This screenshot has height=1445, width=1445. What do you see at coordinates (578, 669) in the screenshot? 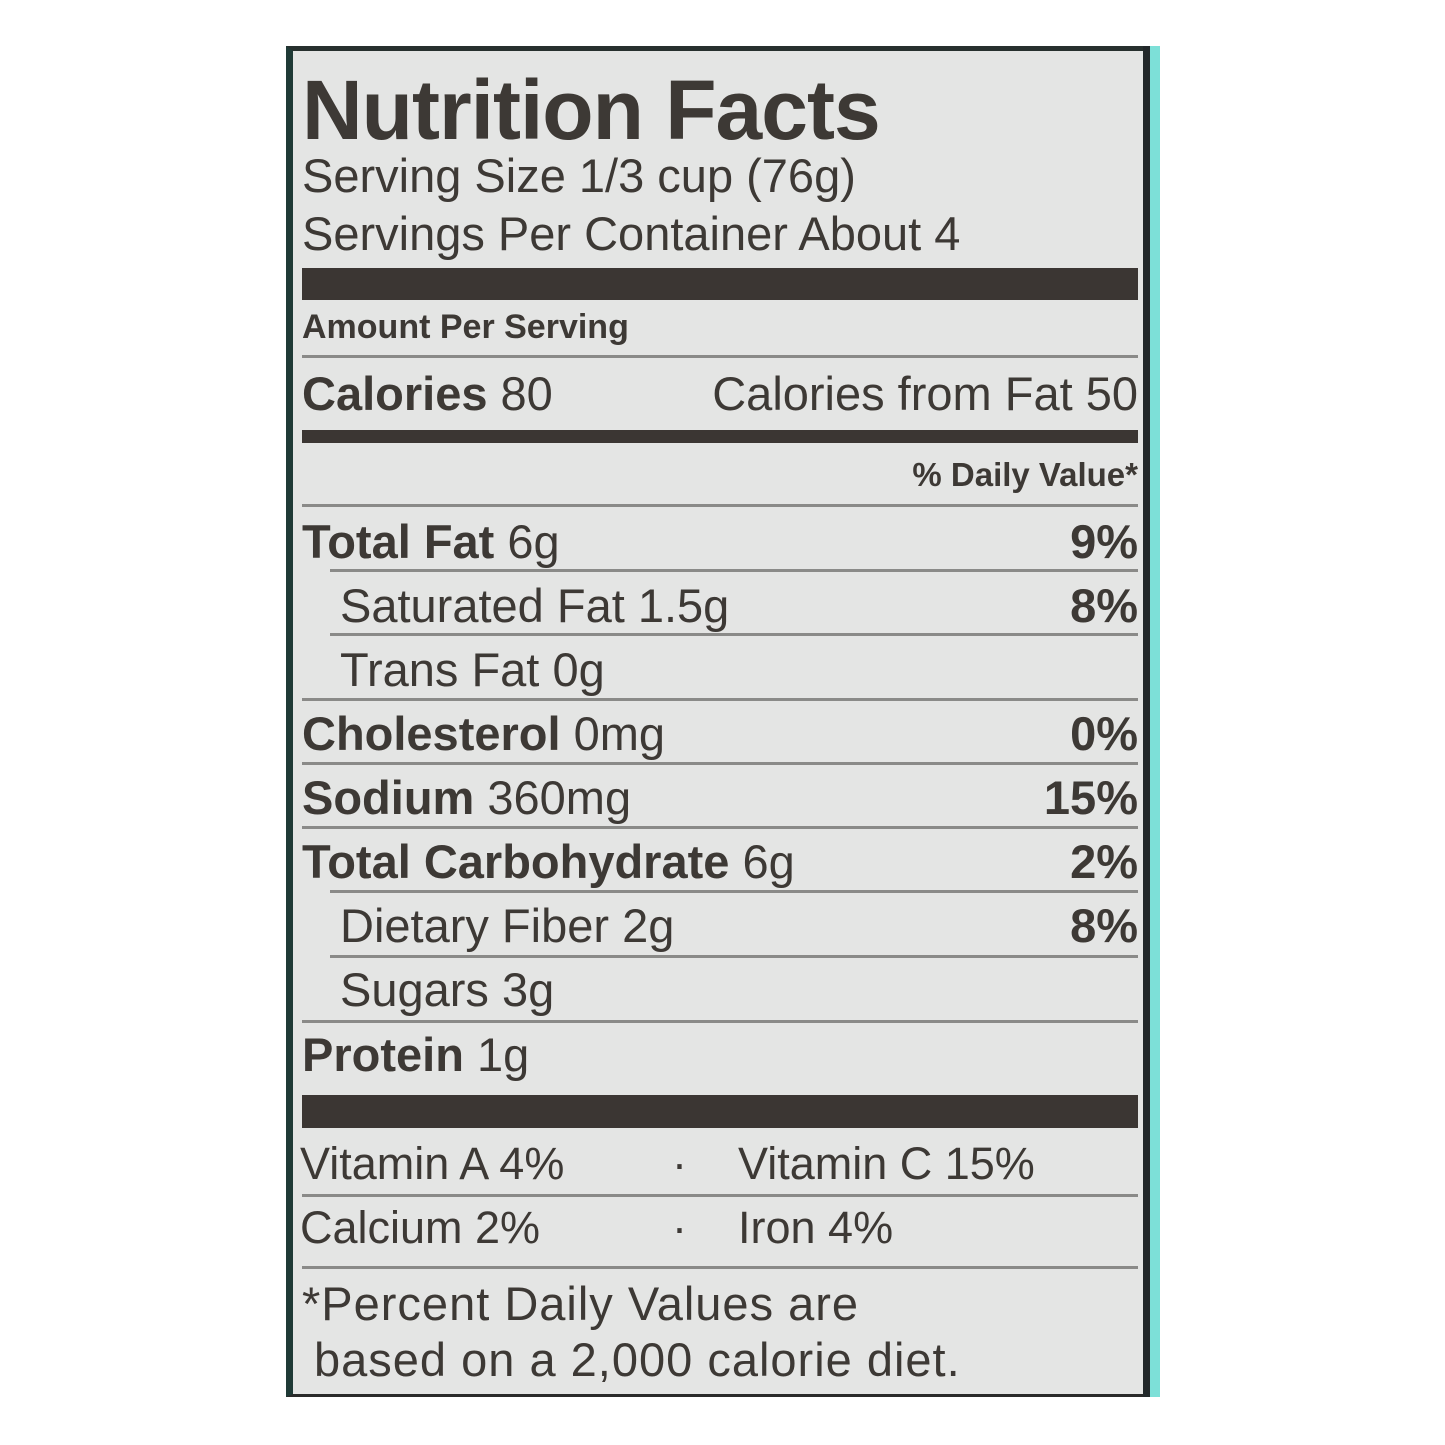
I see `nutrient-amount: 0g` at bounding box center [578, 669].